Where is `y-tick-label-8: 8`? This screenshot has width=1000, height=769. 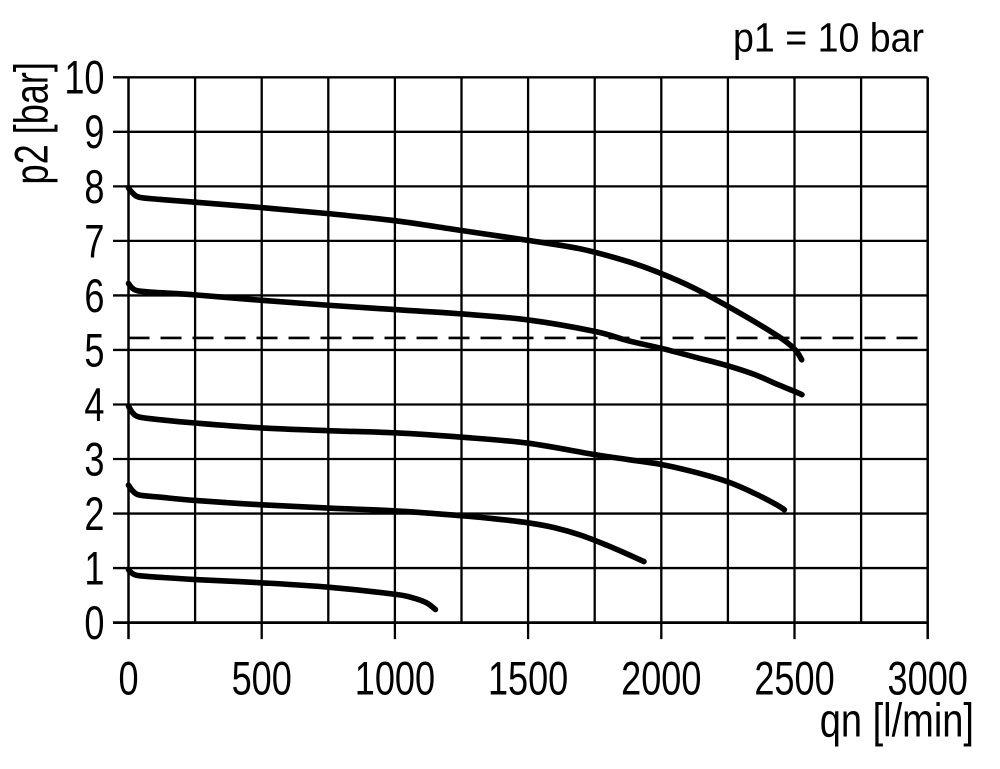
y-tick-label-8: 8 is located at coordinates (94, 186).